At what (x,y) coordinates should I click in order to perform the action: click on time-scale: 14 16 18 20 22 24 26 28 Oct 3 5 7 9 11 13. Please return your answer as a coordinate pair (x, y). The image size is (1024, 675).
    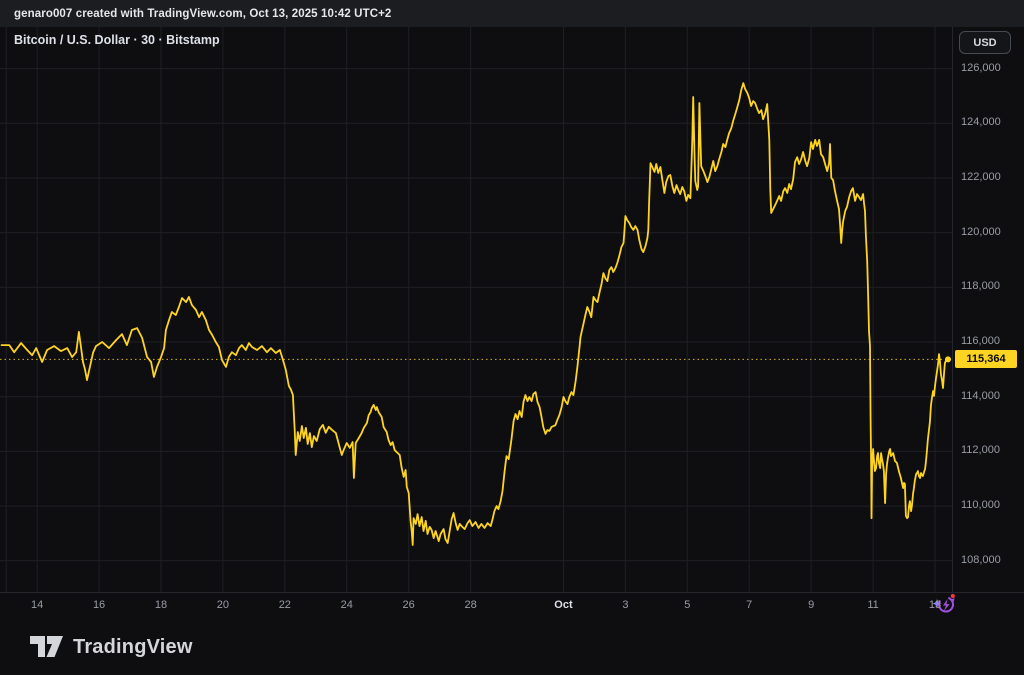
    Looking at the image, I should click on (512, 605).